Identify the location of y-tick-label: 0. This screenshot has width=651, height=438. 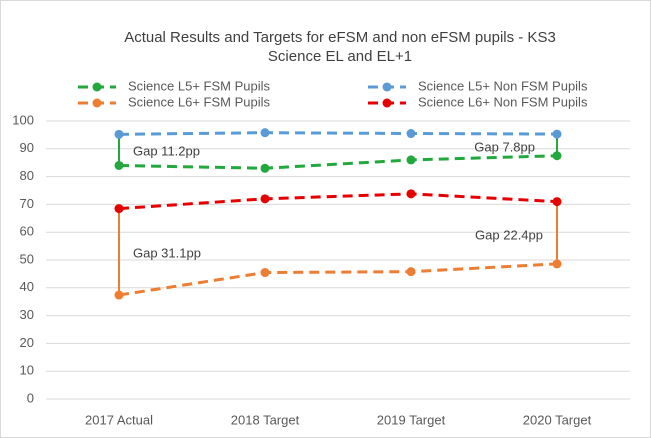
(30, 397).